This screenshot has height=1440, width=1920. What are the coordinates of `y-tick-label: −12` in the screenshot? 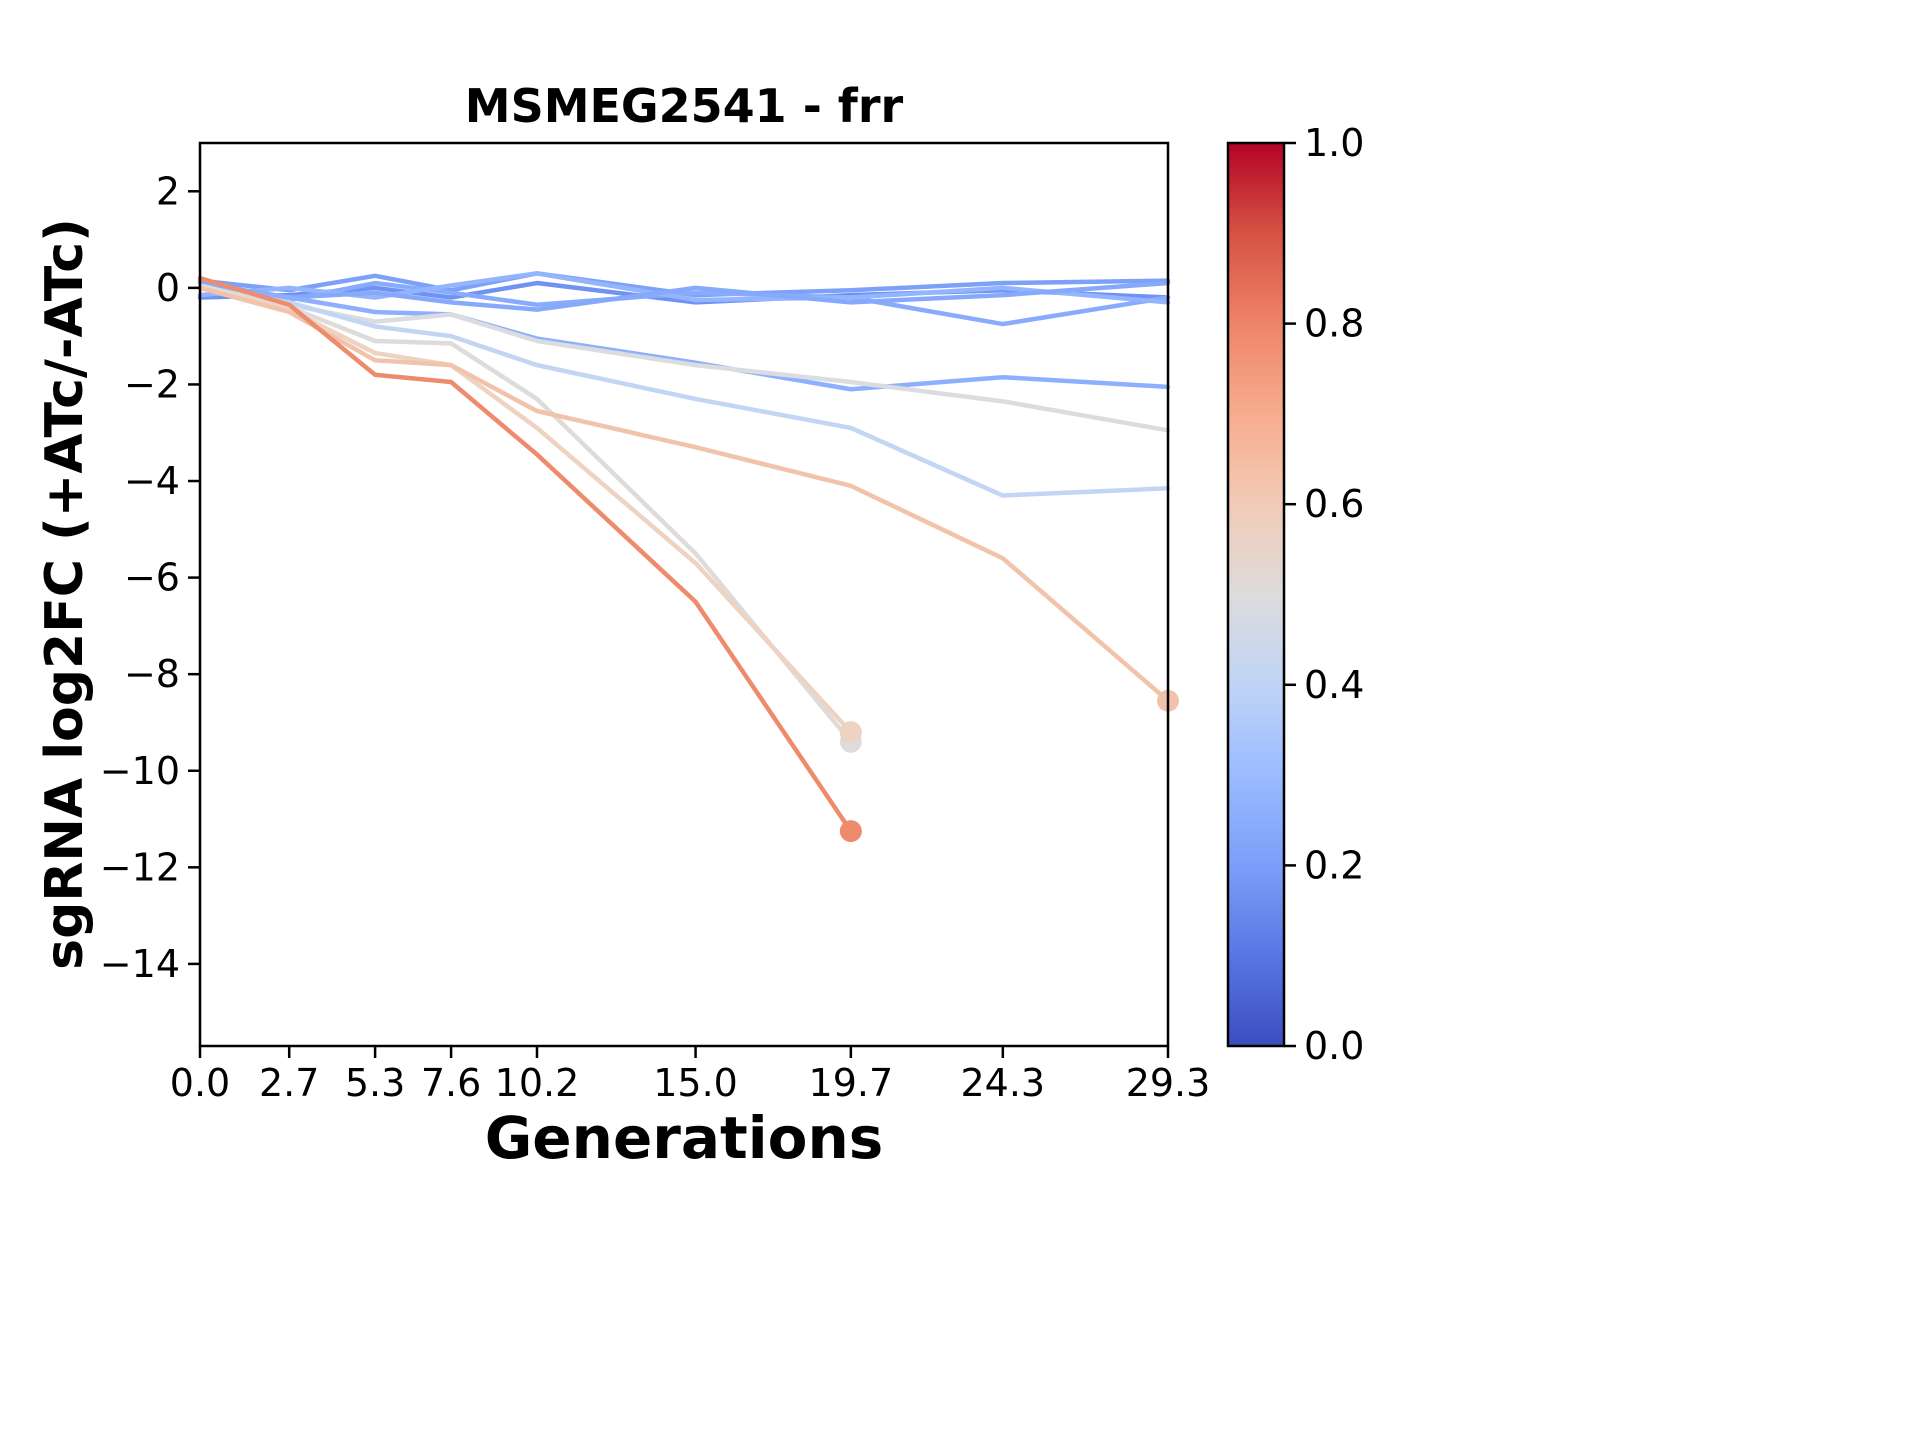 It's located at (140, 867).